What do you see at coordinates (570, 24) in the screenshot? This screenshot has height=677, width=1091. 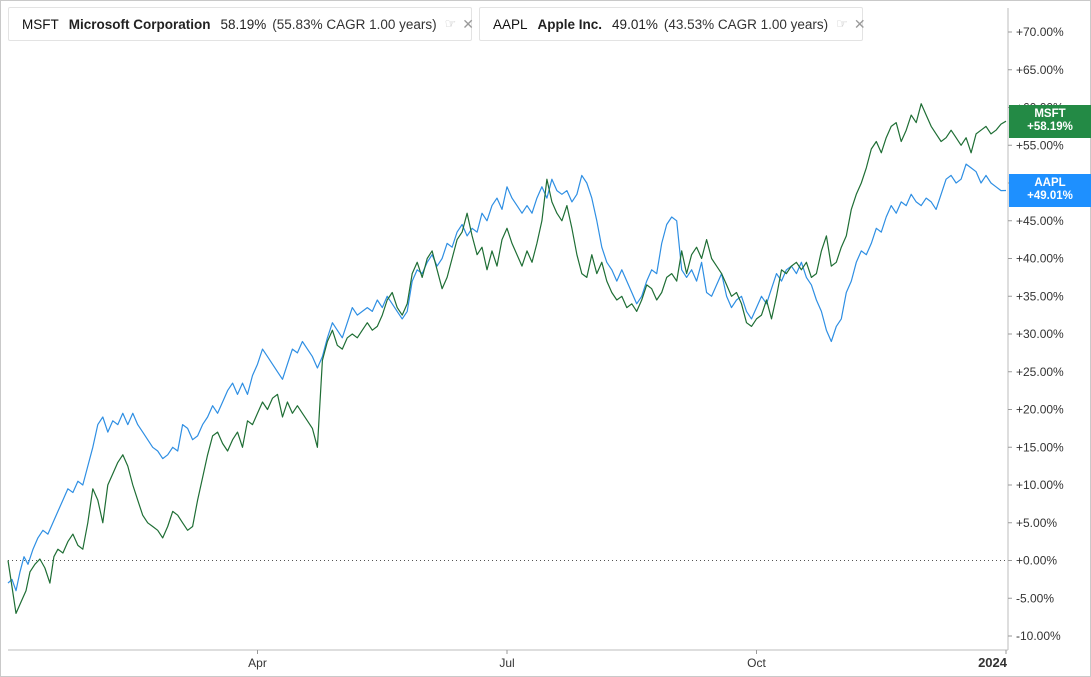 I see `legend-company-name: Apple Inc.` at bounding box center [570, 24].